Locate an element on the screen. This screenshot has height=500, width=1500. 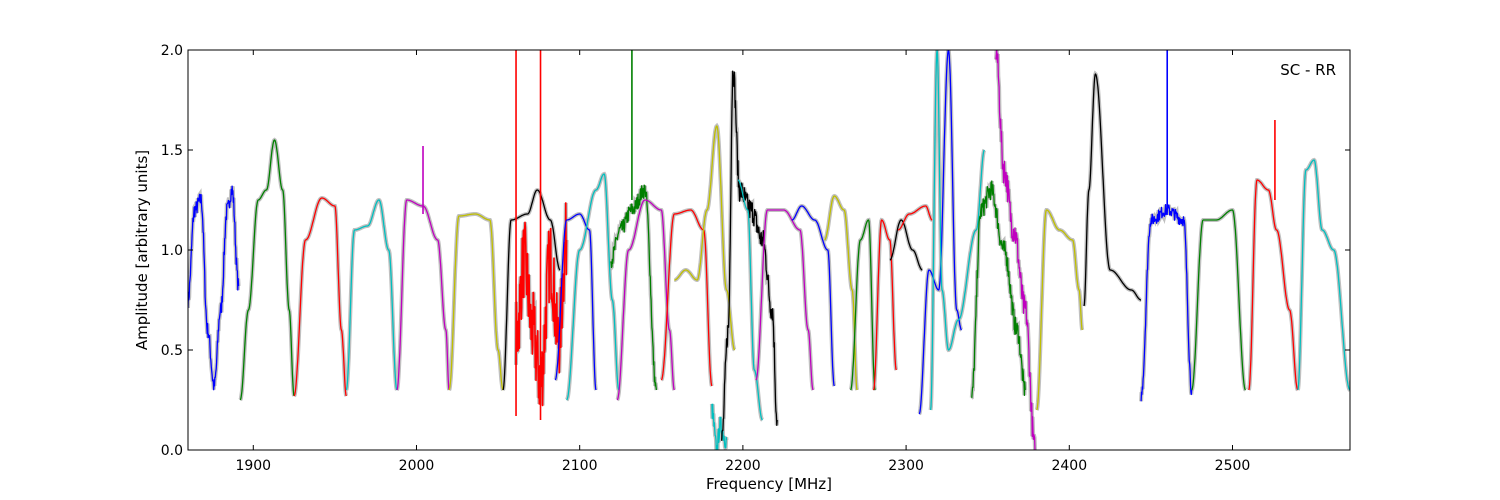
y-axis-label: Amplitude [arbitrary units] is located at coordinates (142, 250).